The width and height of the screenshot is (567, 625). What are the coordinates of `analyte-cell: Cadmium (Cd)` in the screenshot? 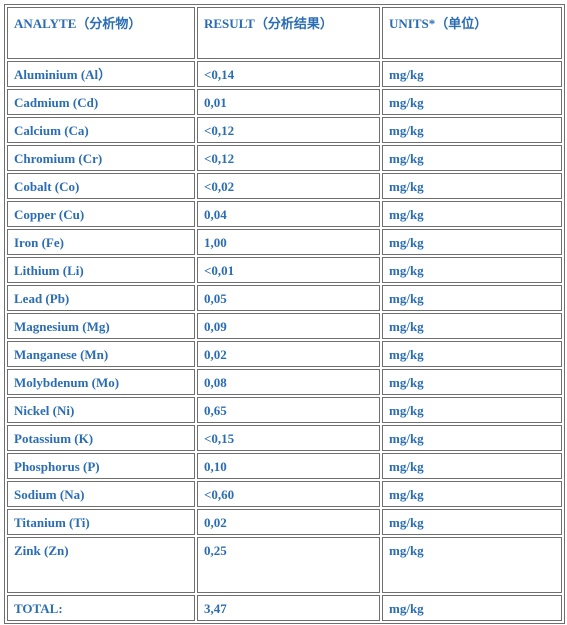 It's located at (101, 102).